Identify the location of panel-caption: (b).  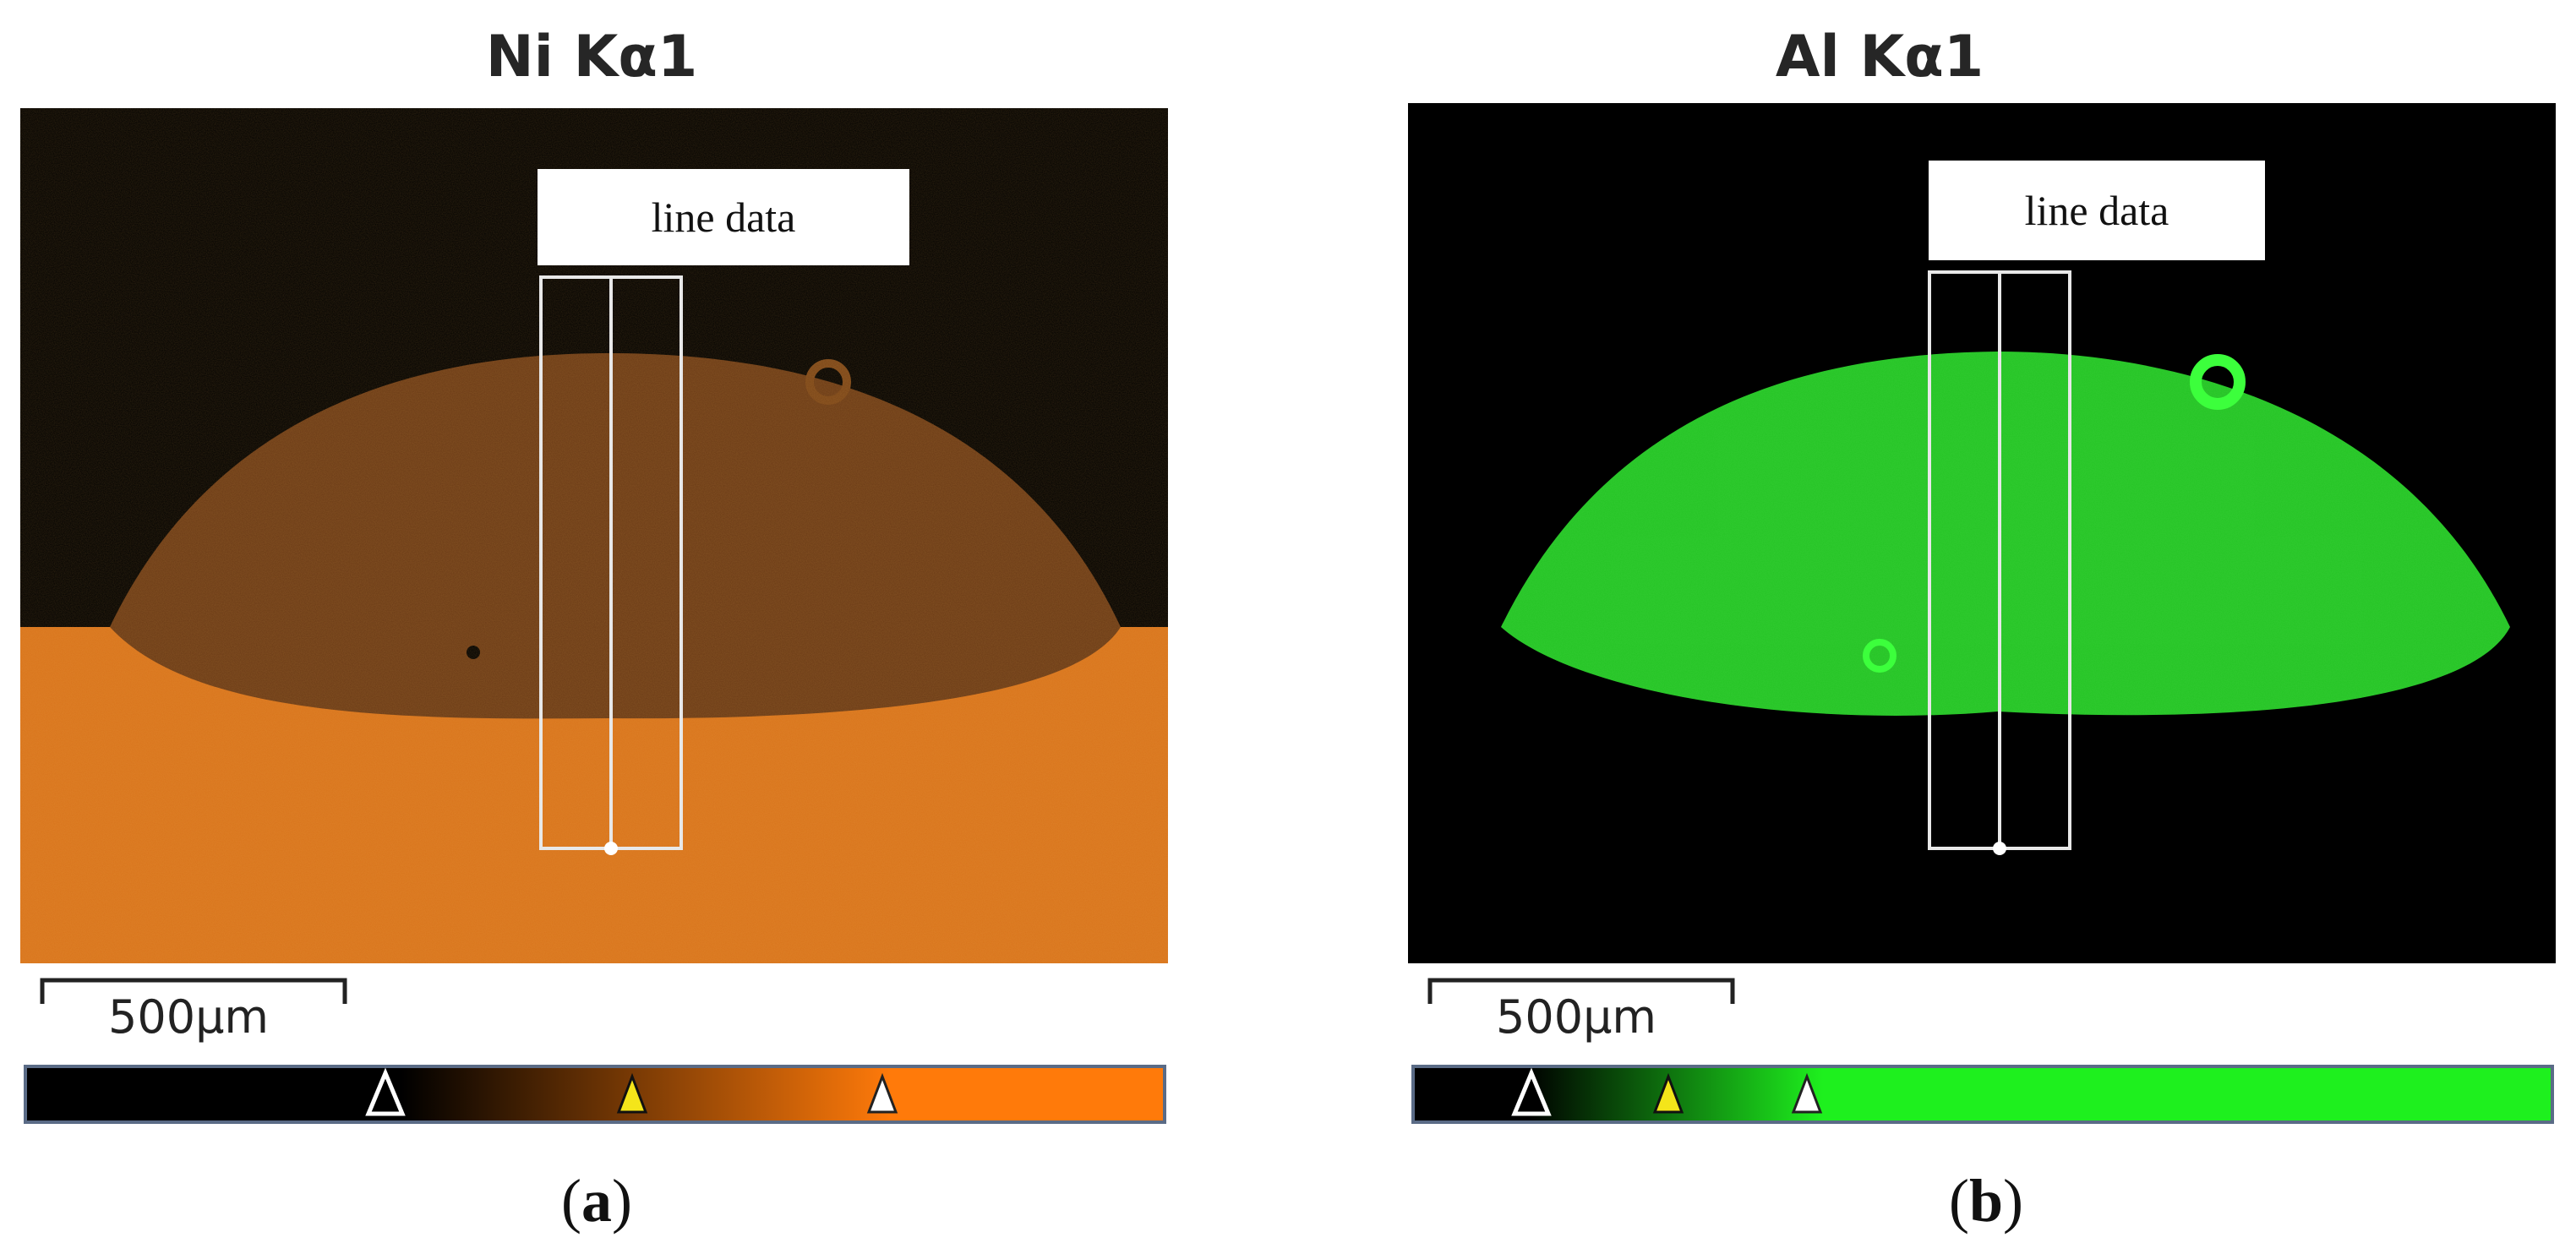
(1985, 1201).